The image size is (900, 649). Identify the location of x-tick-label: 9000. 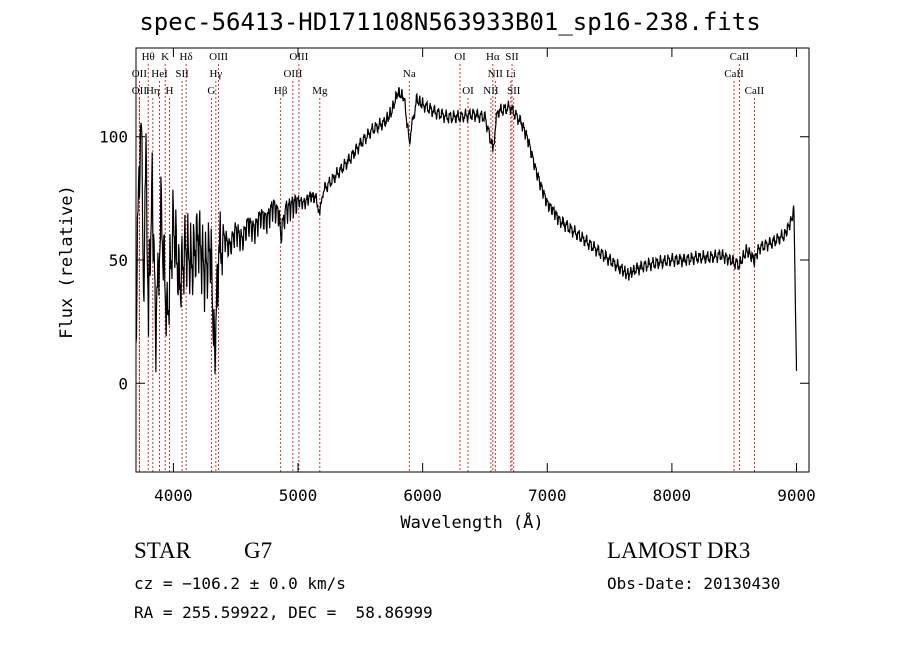
(796, 495).